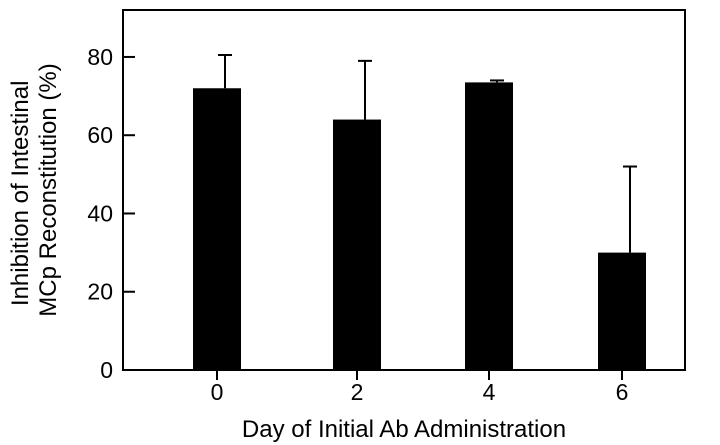 The height and width of the screenshot is (445, 720). Describe the element at coordinates (100, 213) in the screenshot. I see `y-tick-label-40: 40` at that location.